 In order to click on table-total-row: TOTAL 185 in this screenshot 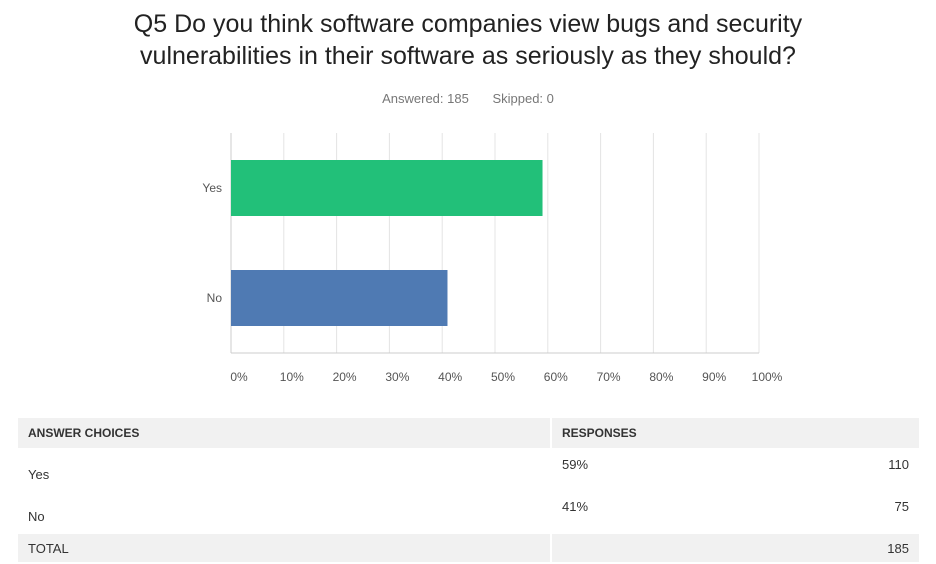, I will do `click(468, 548)`.